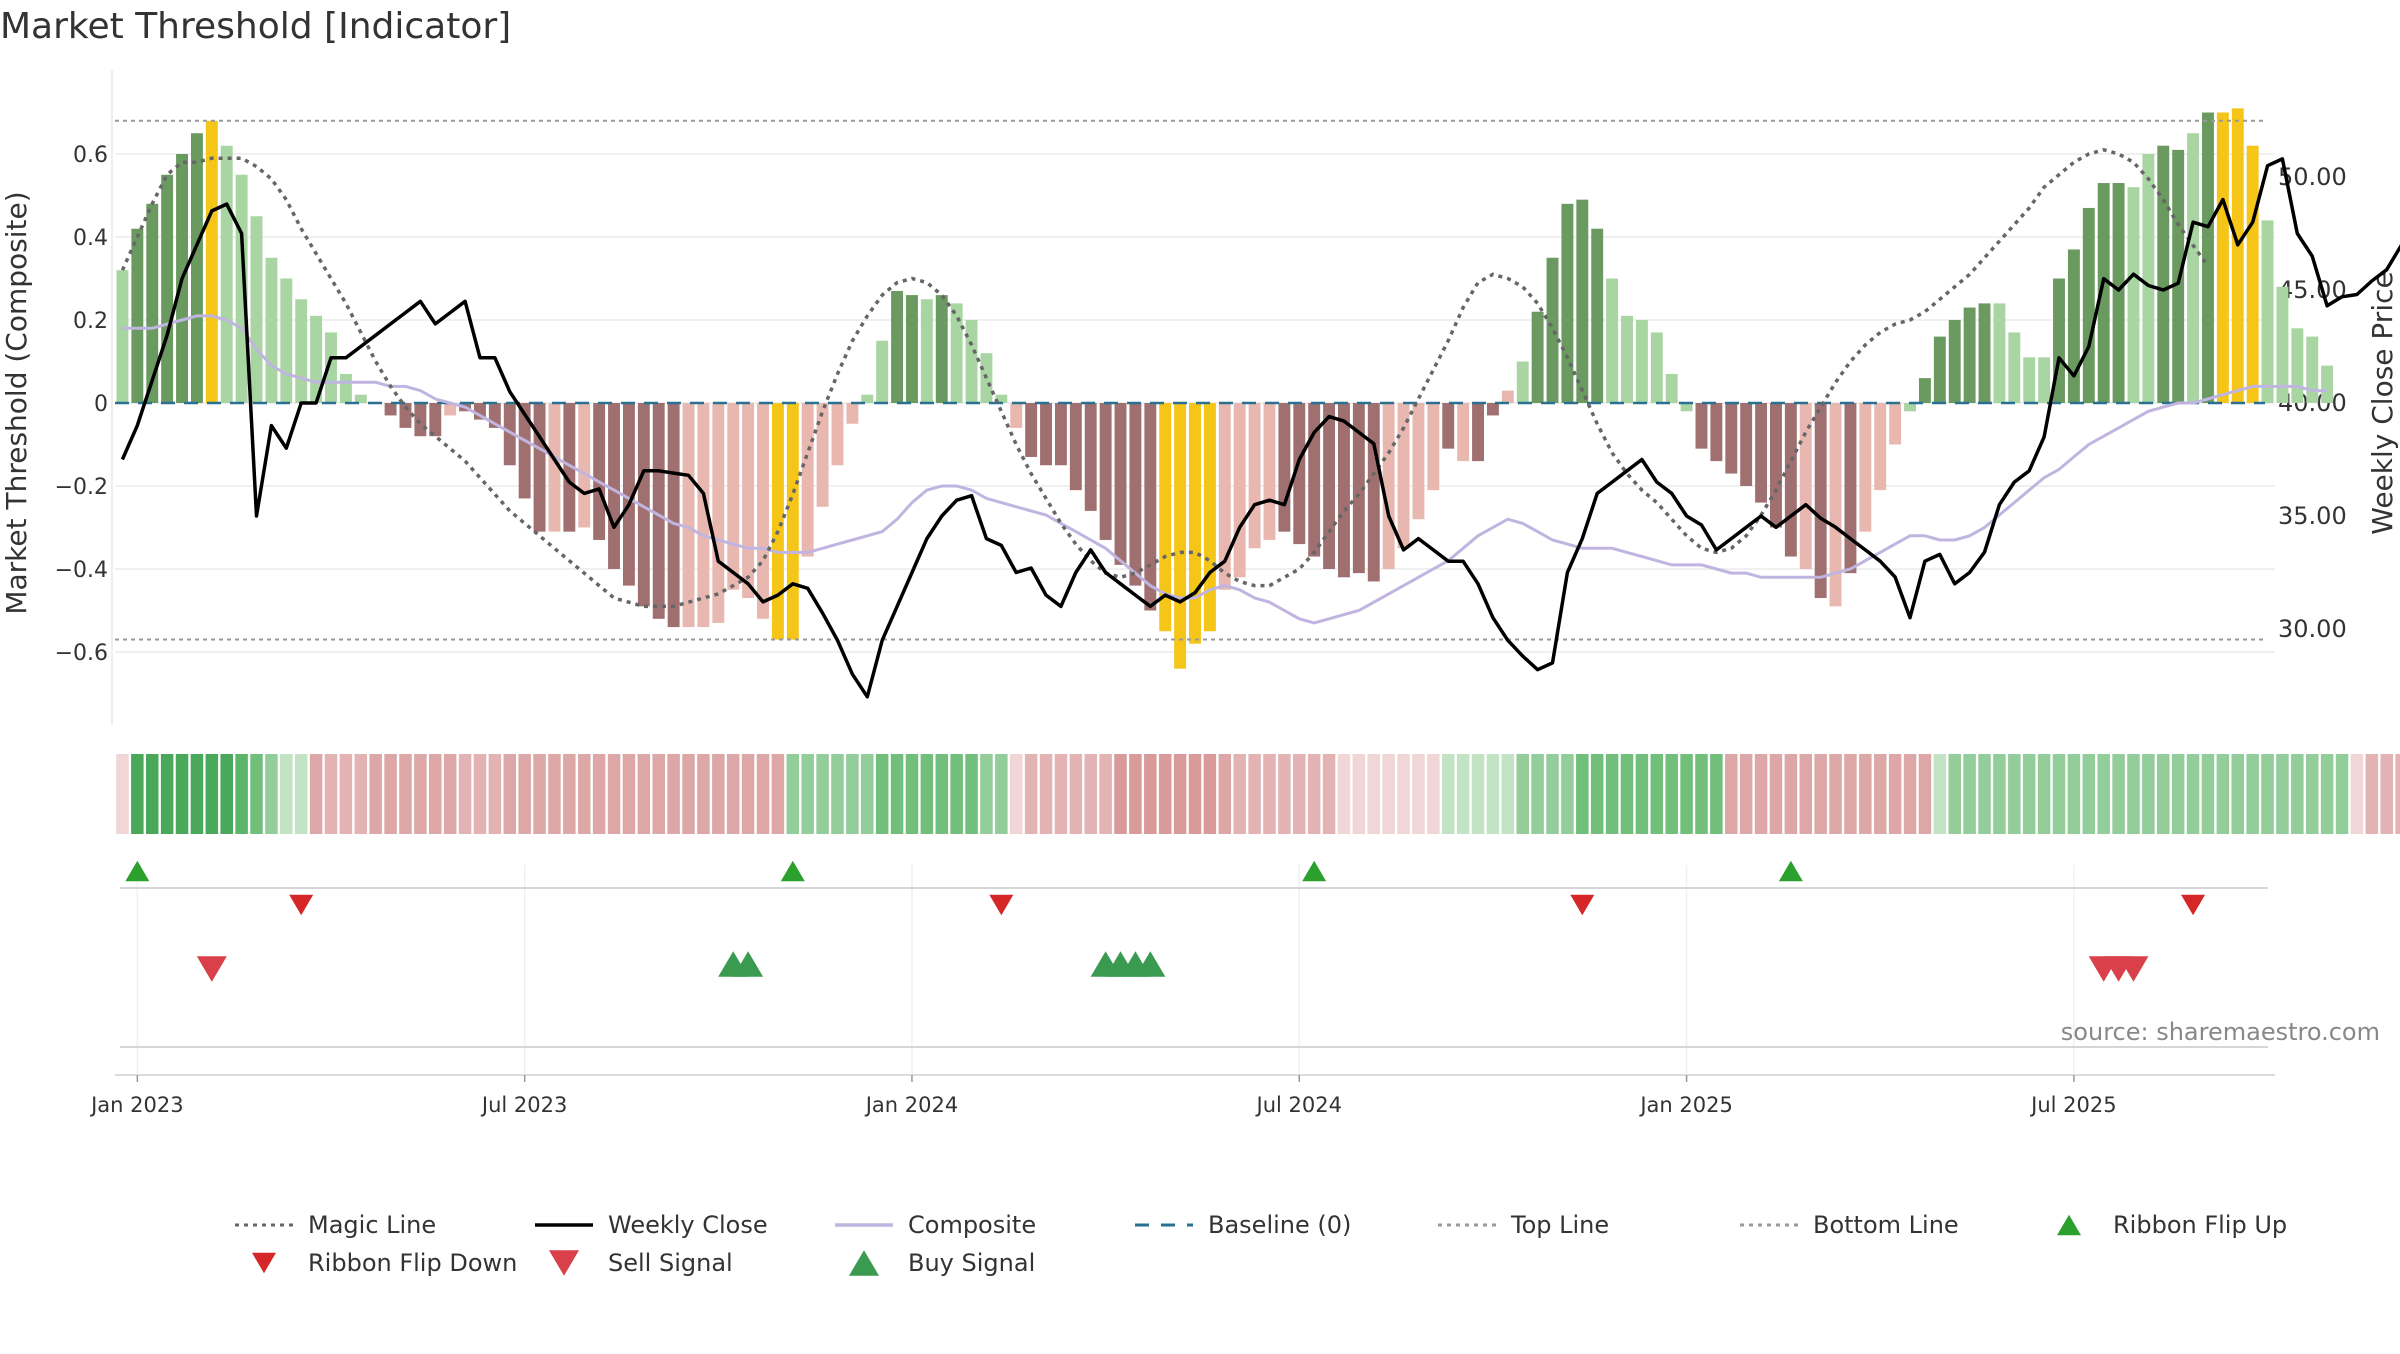 This screenshot has width=2400, height=1354. I want to click on y-tick-left: 0.4, so click(90, 238).